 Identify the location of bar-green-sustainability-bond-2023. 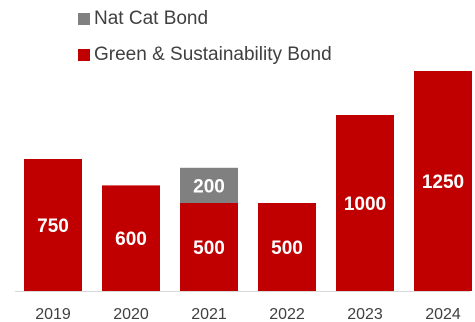
(365, 203).